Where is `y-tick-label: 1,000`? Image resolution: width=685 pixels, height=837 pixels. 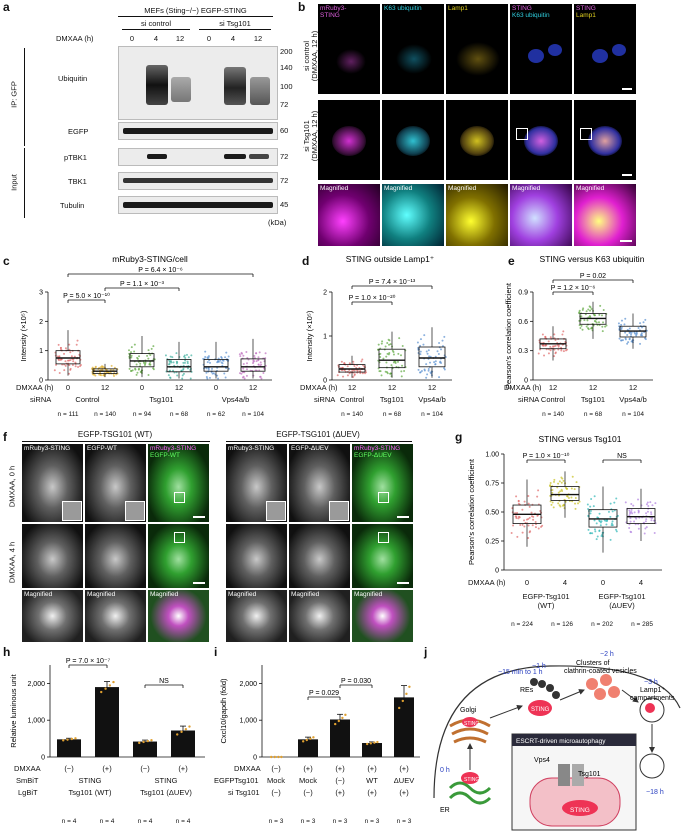
y-tick-label: 1,000 is located at coordinates (36, 721).